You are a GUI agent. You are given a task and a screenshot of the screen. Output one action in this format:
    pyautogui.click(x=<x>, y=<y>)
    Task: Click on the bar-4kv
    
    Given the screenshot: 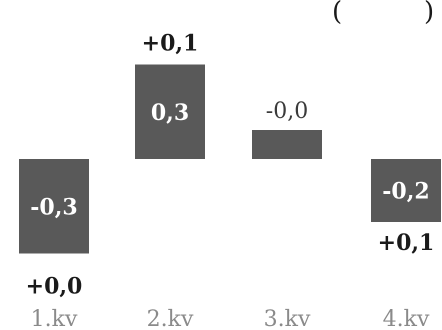 What is the action you would take?
    pyautogui.click(x=406, y=190)
    